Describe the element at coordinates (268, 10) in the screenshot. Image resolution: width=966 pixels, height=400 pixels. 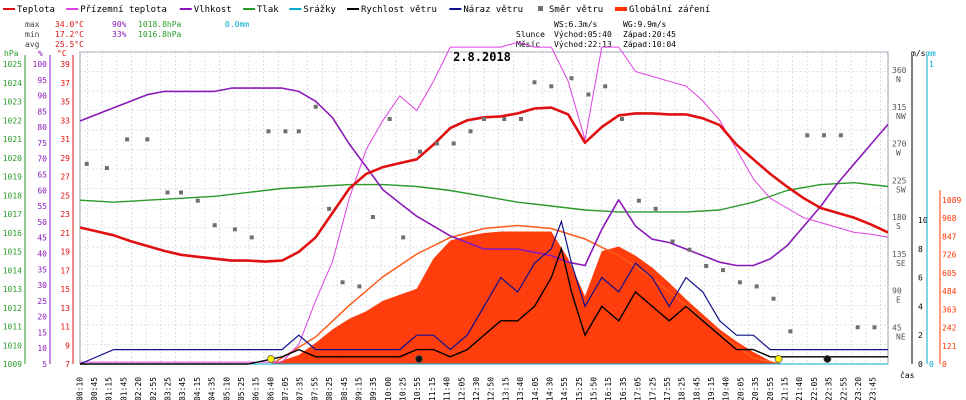
I see `legend-label: Tlak` at that location.